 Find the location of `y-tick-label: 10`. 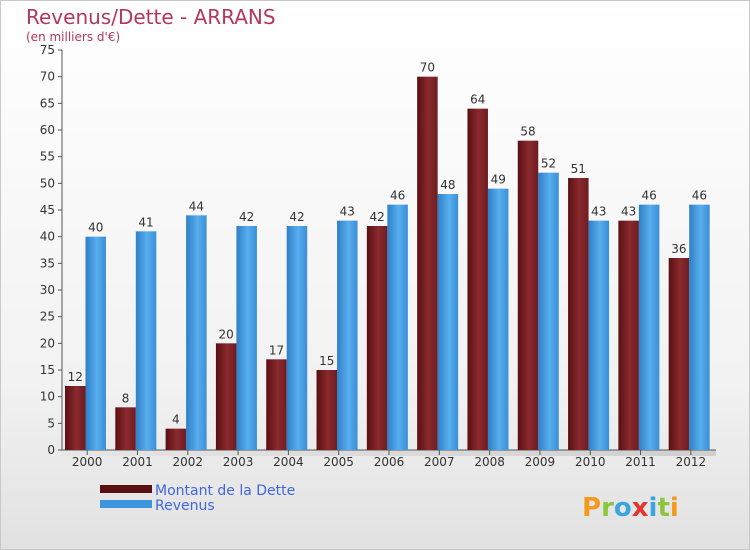

y-tick-label: 10 is located at coordinates (47, 397).